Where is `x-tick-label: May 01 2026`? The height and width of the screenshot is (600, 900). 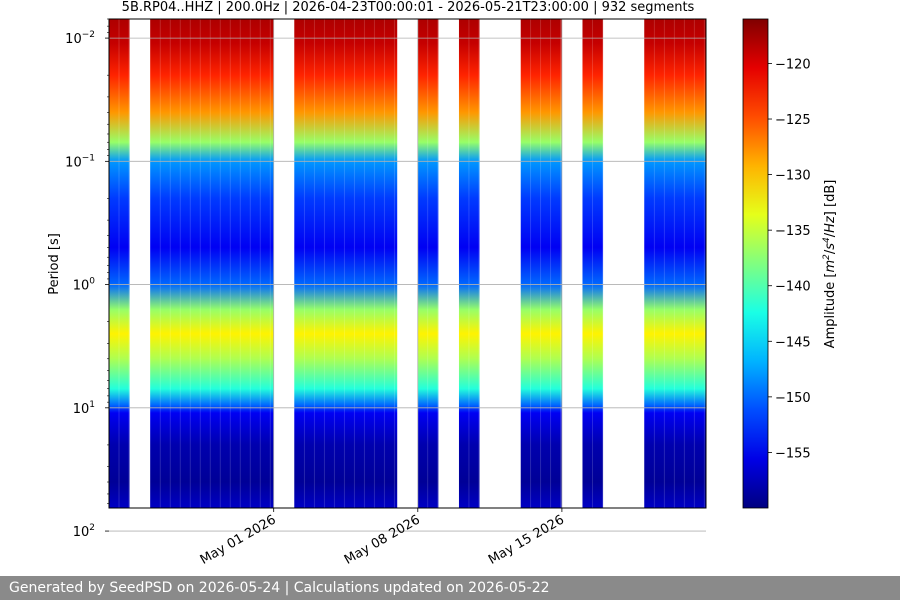 x-tick-label: May 01 2026 is located at coordinates (238, 539).